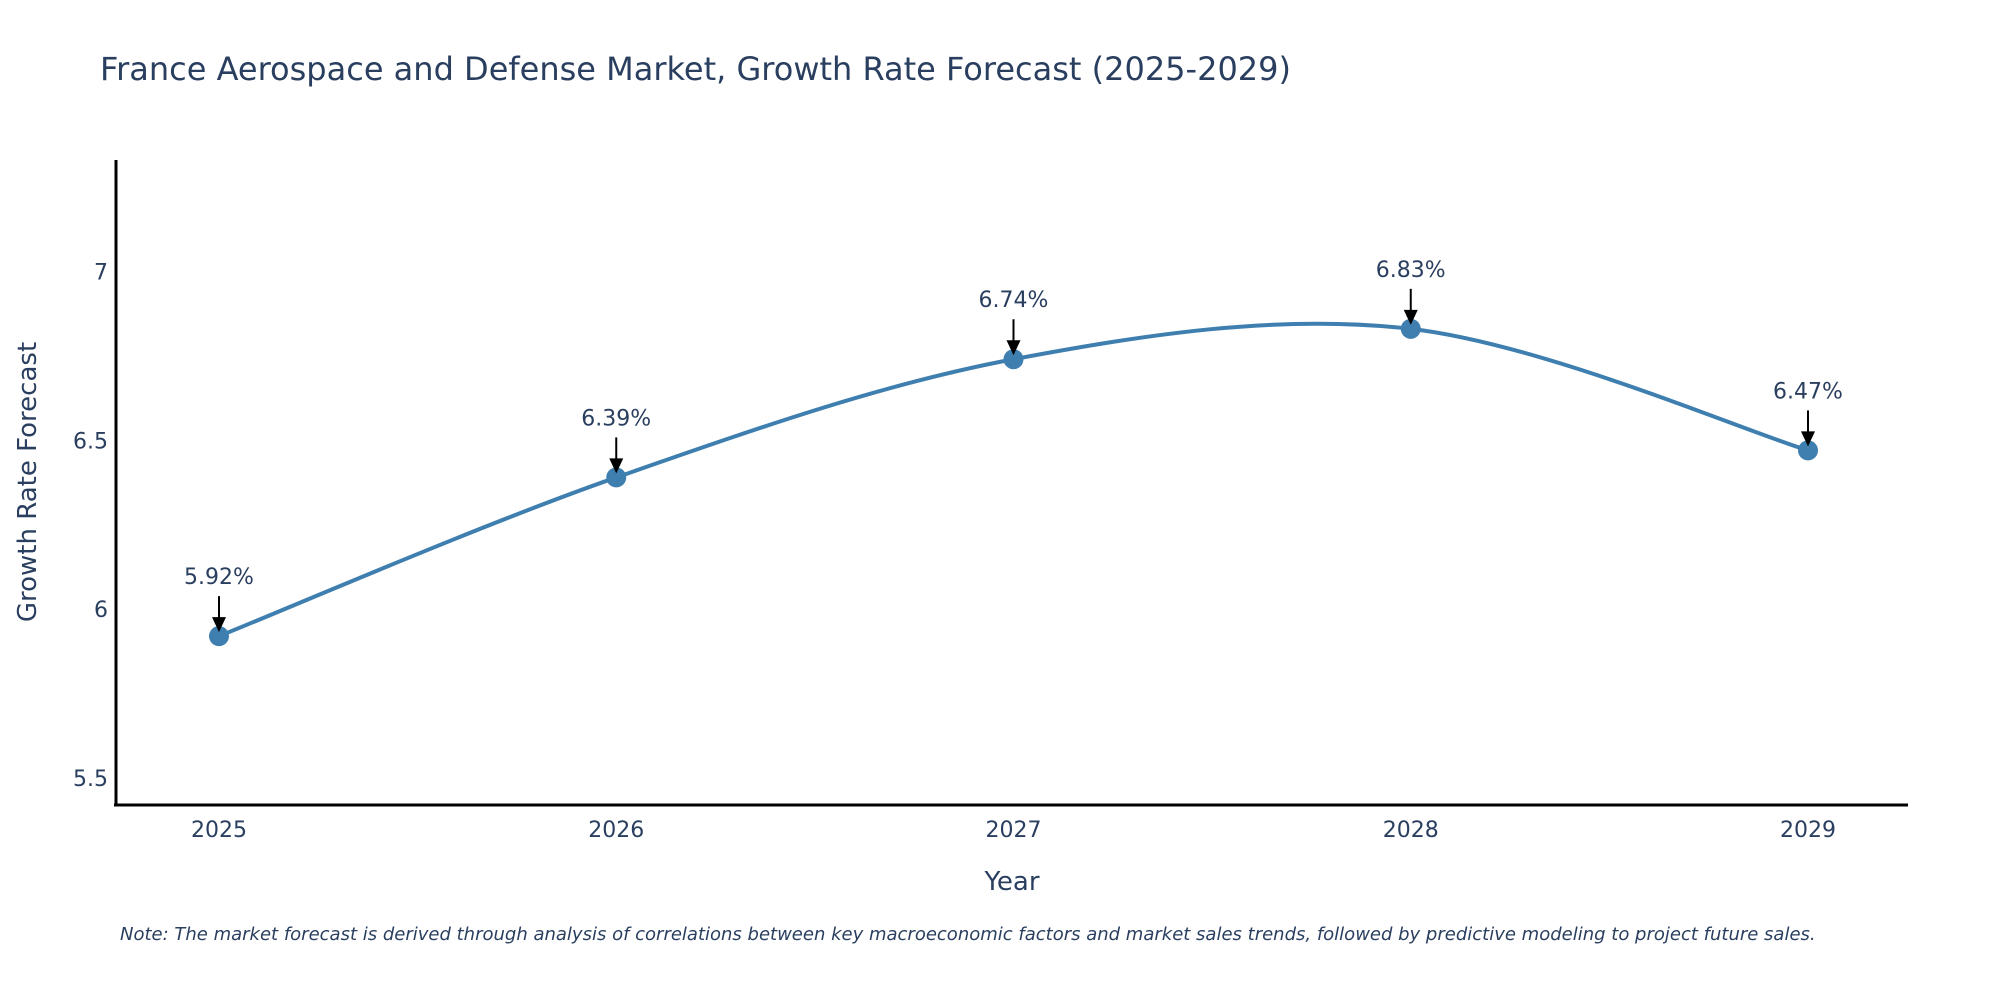 The width and height of the screenshot is (2000, 1000). Describe the element at coordinates (1014, 322) in the screenshot. I see `annotation-2027: 6.74%` at that location.